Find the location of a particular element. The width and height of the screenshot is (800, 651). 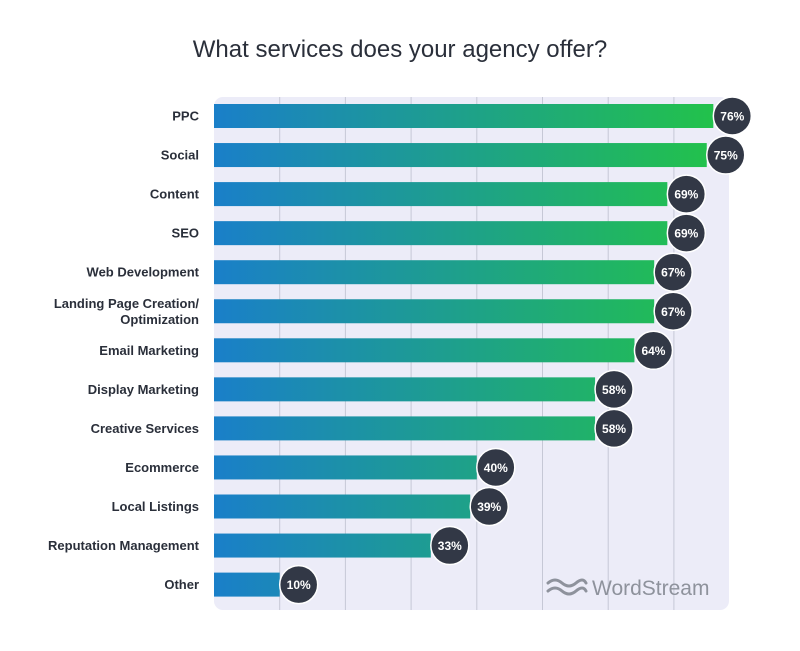

category-label: SEO is located at coordinates (185, 233).